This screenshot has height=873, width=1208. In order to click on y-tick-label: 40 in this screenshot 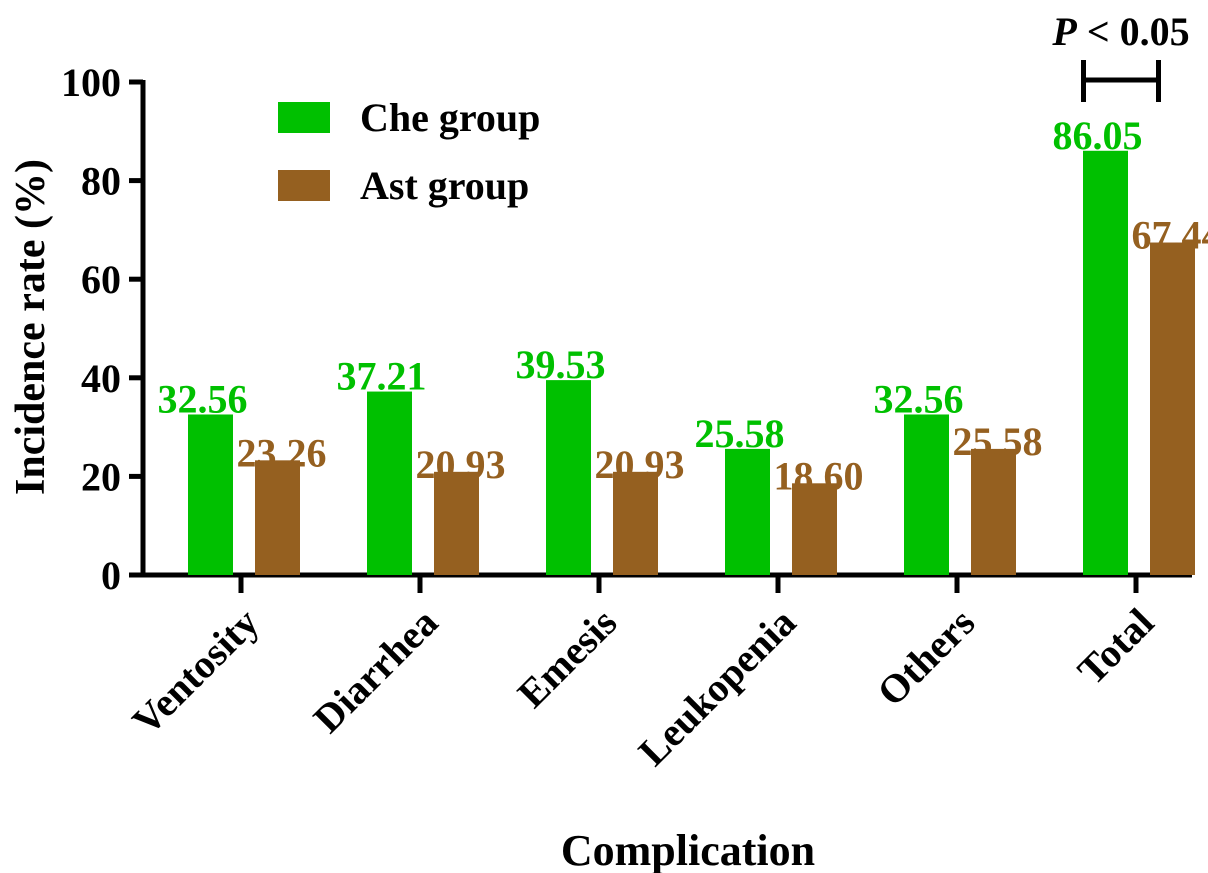, I will do `click(101, 378)`.